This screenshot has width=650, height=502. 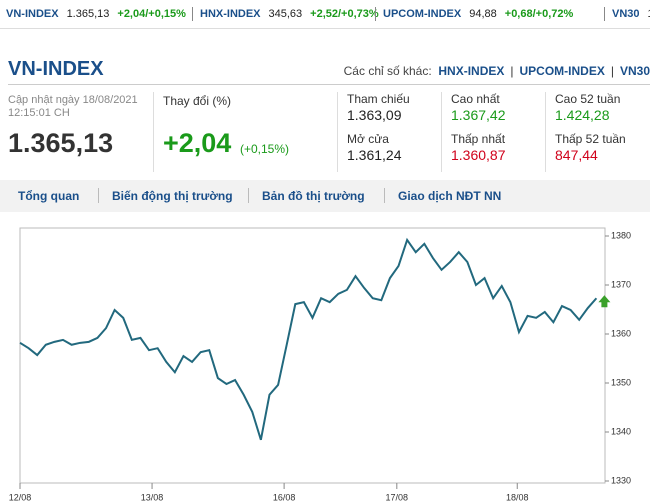 What do you see at coordinates (422, 14) in the screenshot?
I see `ticker-name: UPCOM-INDEX` at bounding box center [422, 14].